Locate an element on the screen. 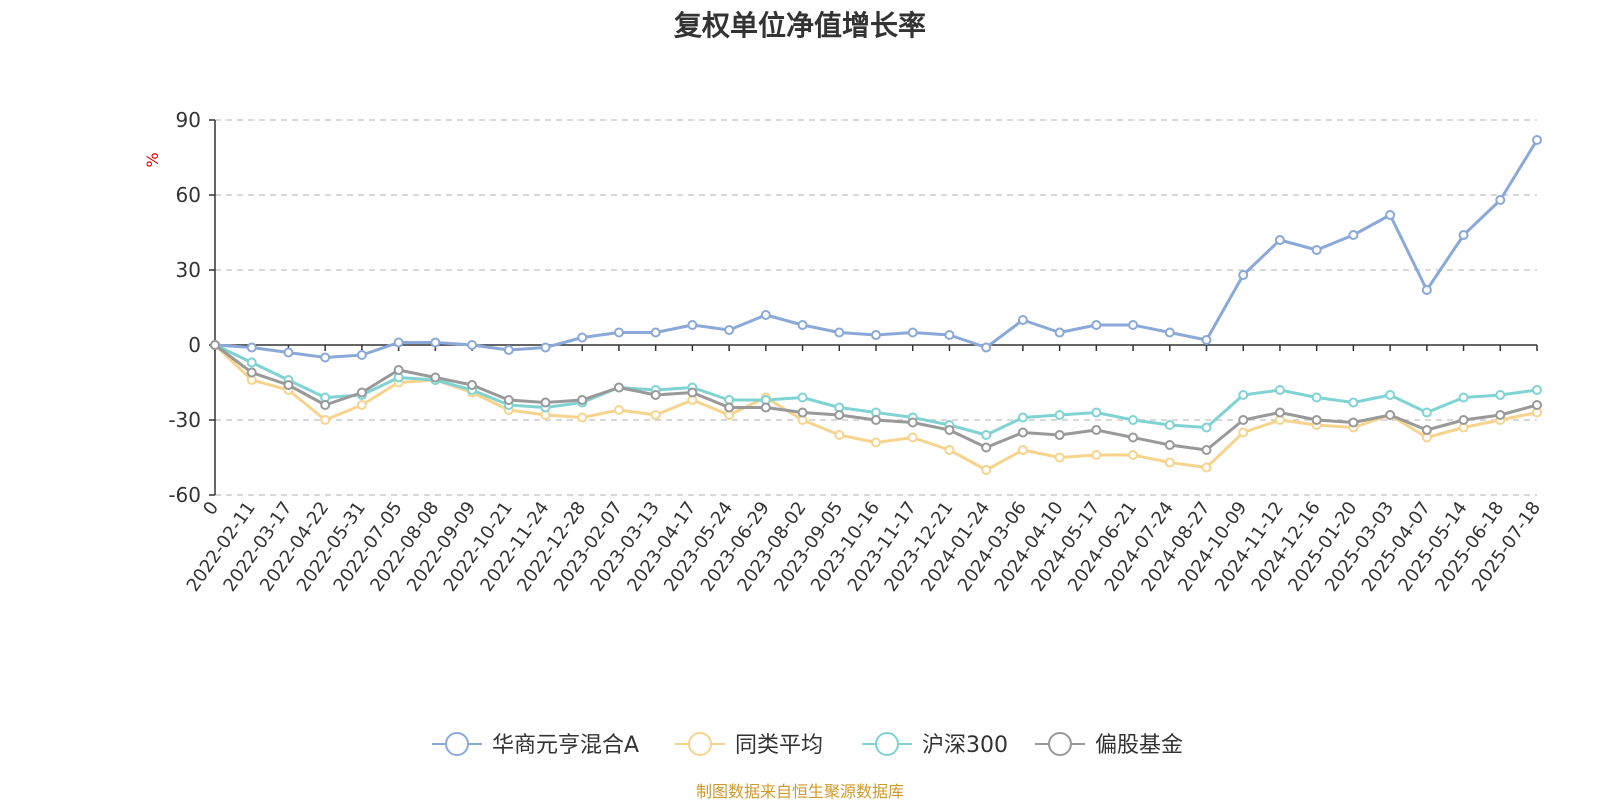 This screenshot has height=802, width=1600. y-tick-label: 30 is located at coordinates (188, 270).